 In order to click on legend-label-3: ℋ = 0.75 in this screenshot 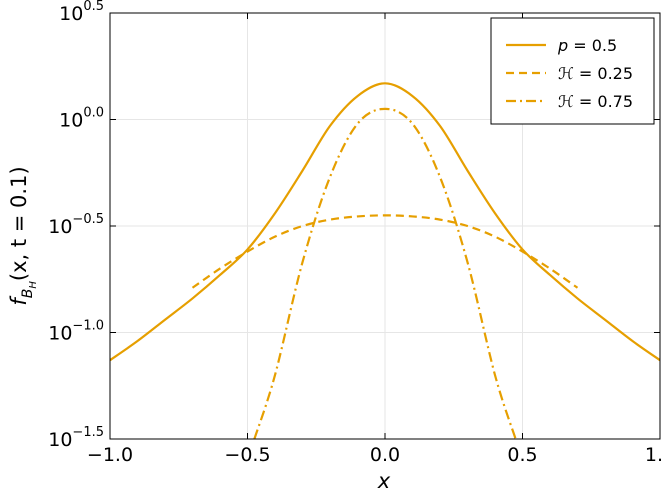, I will do `click(595, 101)`.